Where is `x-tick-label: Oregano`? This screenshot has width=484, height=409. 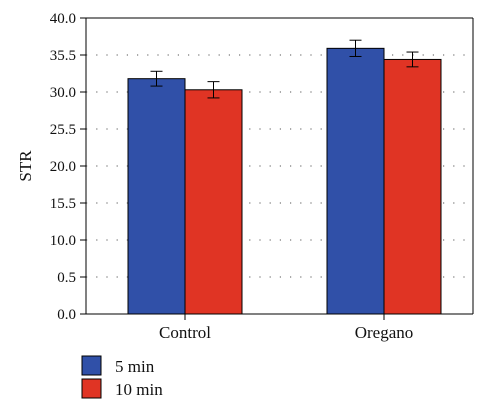
x-tick-label: Oregano is located at coordinates (384, 332).